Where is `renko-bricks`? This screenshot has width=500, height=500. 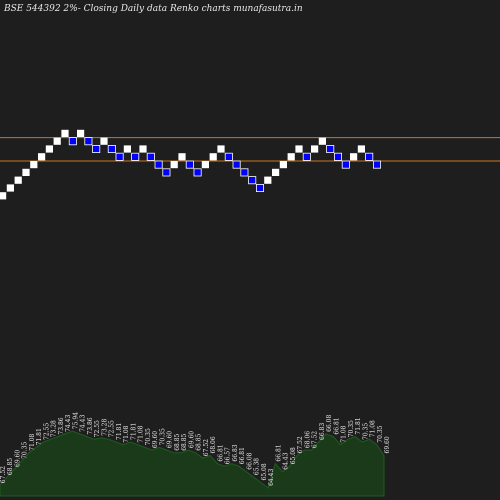 renko-bricks is located at coordinates (190, 164).